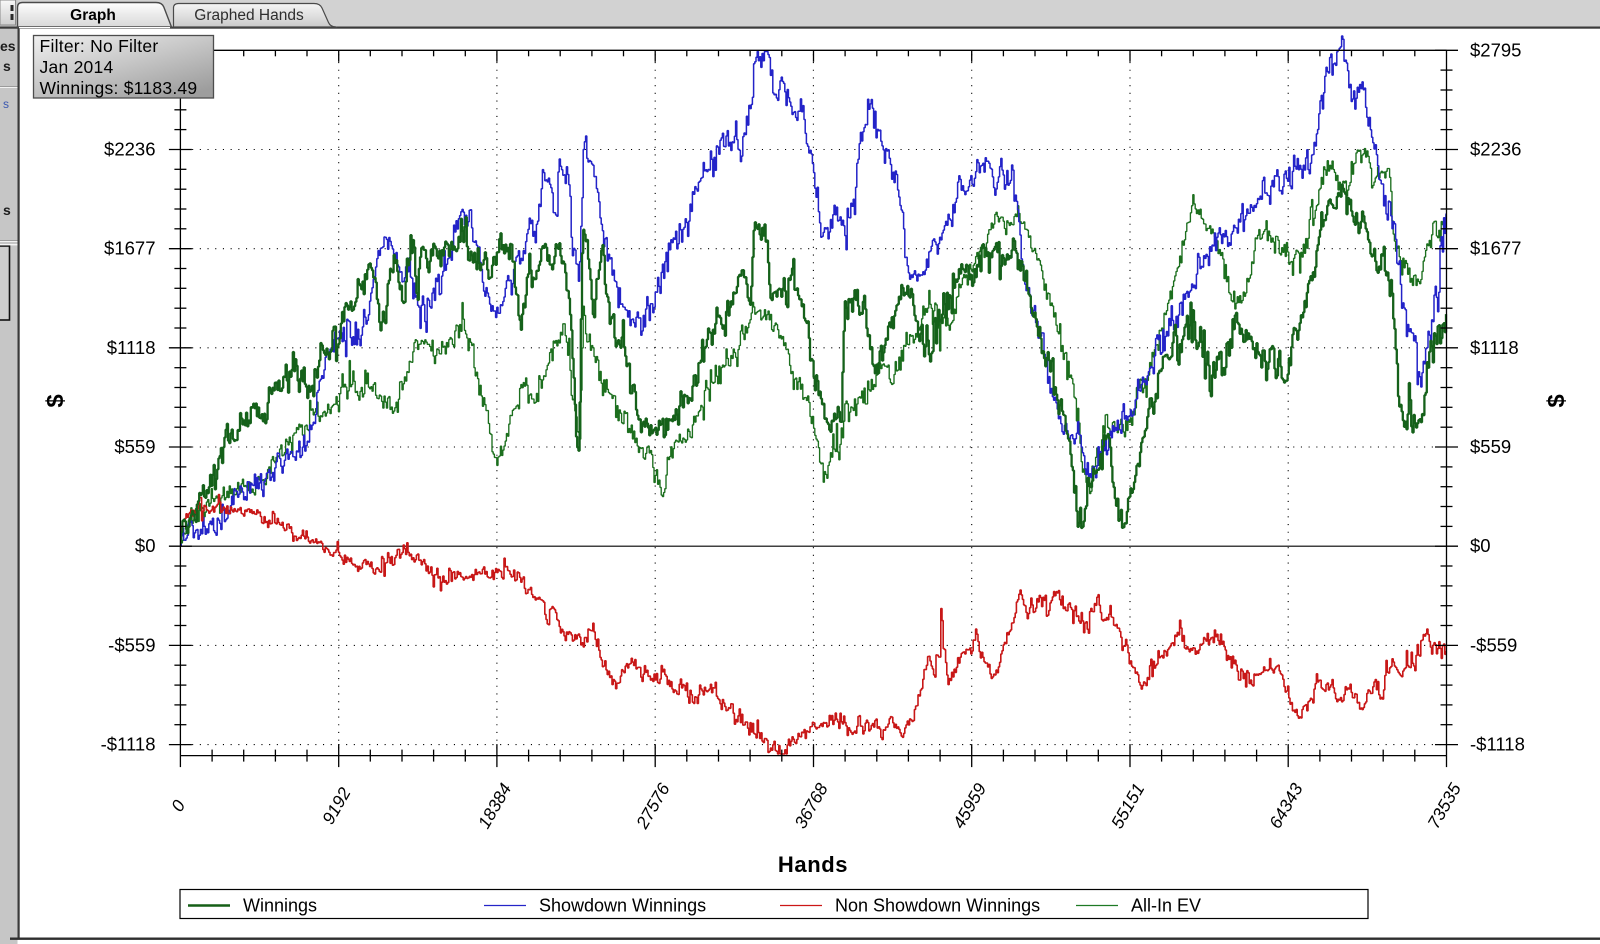  Describe the element at coordinates (93, 15) in the screenshot. I see `svg-text: Graph` at that location.